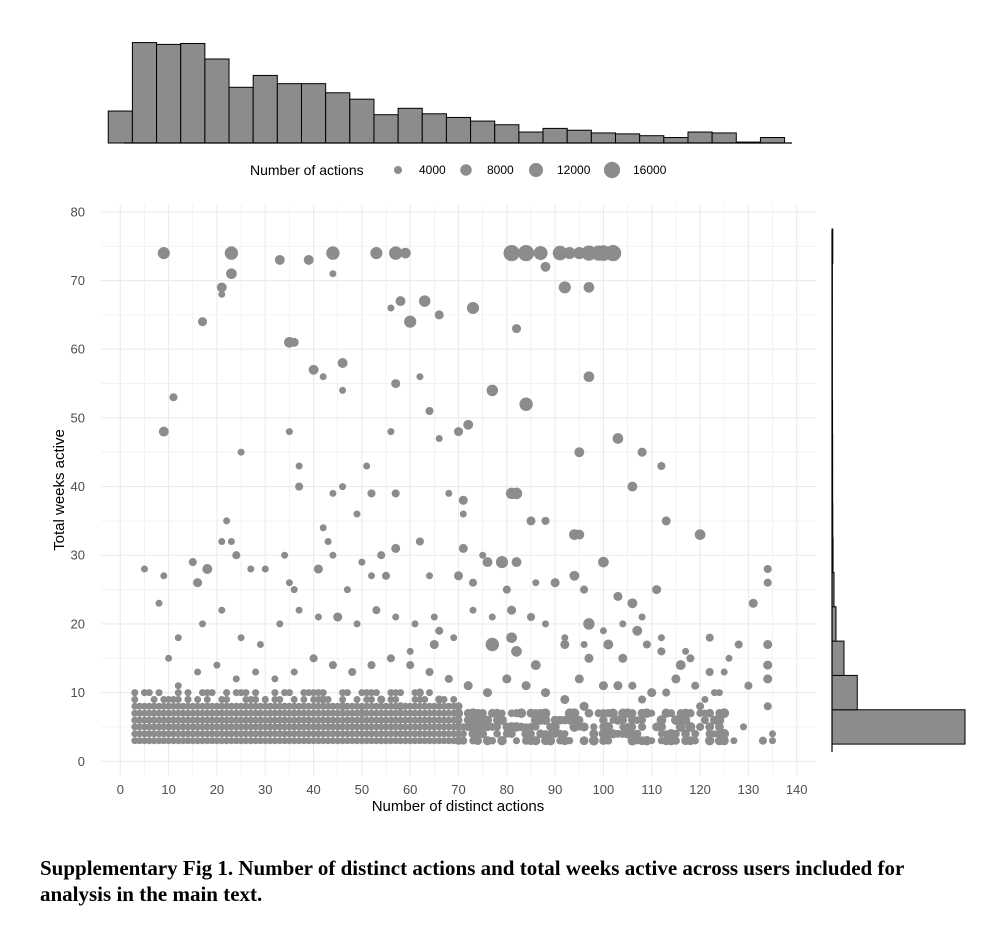 The width and height of the screenshot is (1000, 937). What do you see at coordinates (536, 170) in the screenshot?
I see `legend-key-circle` at bounding box center [536, 170].